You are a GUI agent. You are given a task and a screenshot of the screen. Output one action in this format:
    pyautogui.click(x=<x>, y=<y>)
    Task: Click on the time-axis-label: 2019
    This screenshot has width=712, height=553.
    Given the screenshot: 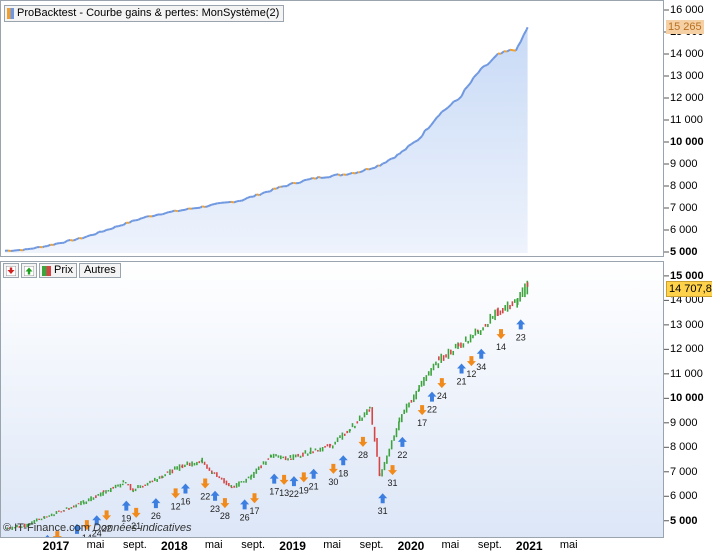 What is the action you would take?
    pyautogui.click(x=292, y=546)
    